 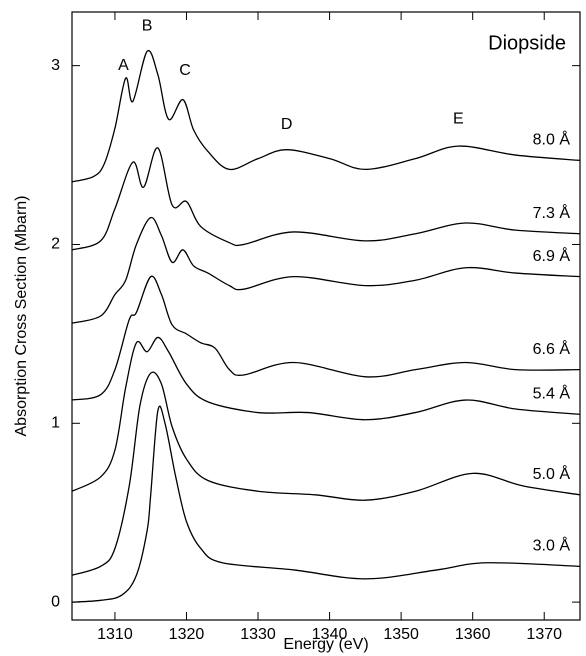 What do you see at coordinates (552, 255) in the screenshot?
I see `series-label: 6.9 Å` at bounding box center [552, 255].